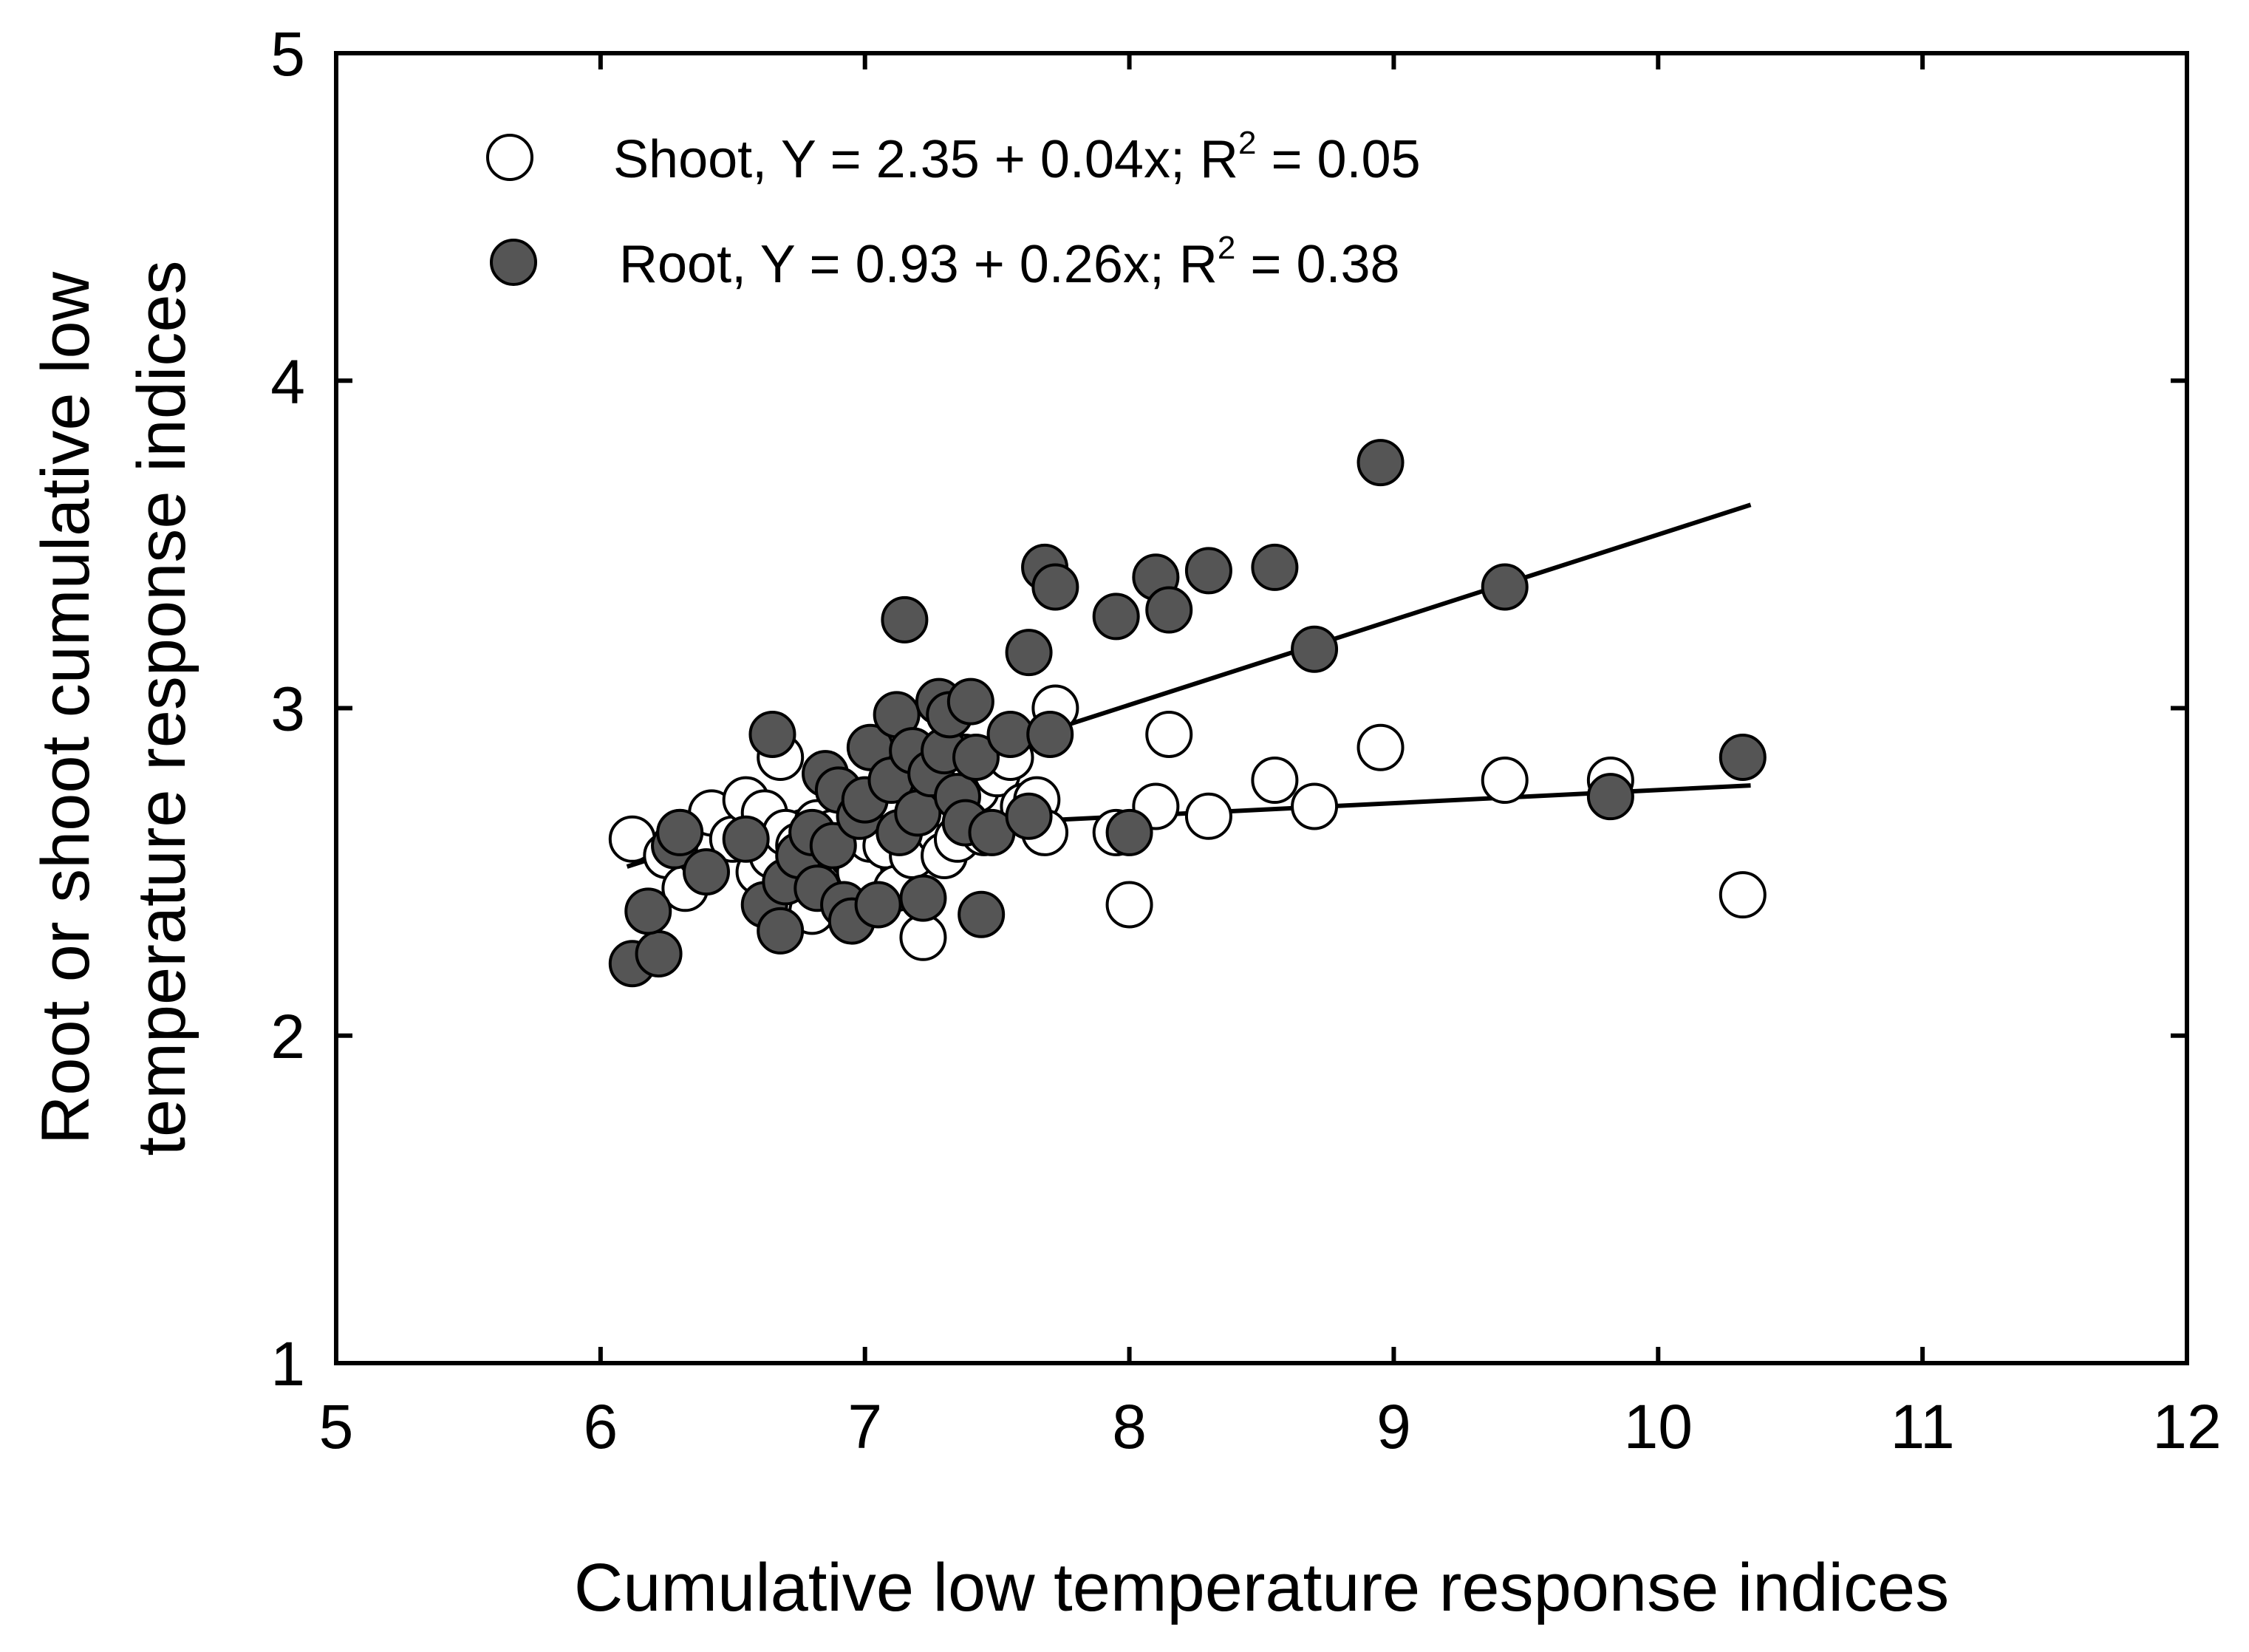  I want to click on legend-marker-shoot, so click(510, 157).